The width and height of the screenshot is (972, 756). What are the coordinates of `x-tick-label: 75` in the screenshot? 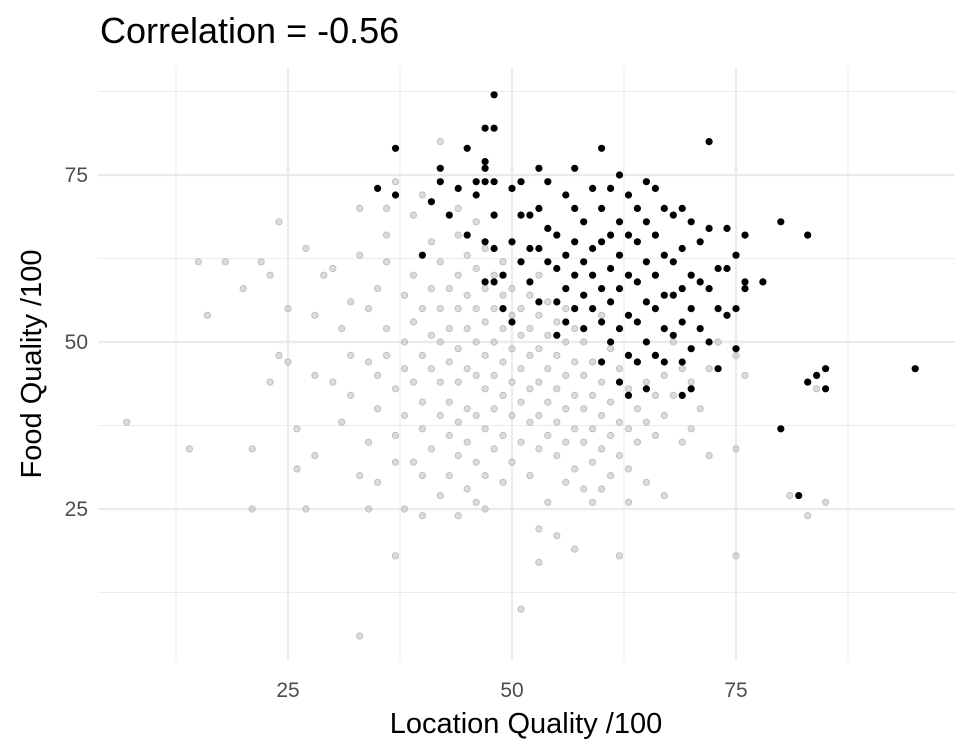 It's located at (735, 690).